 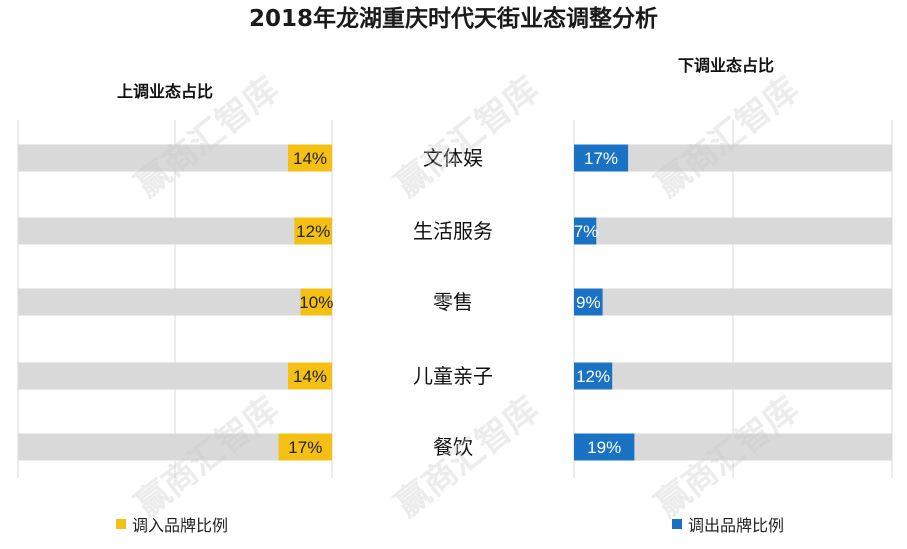 I want to click on legend-item-outflow: 调出品牌比例, so click(x=728, y=524).